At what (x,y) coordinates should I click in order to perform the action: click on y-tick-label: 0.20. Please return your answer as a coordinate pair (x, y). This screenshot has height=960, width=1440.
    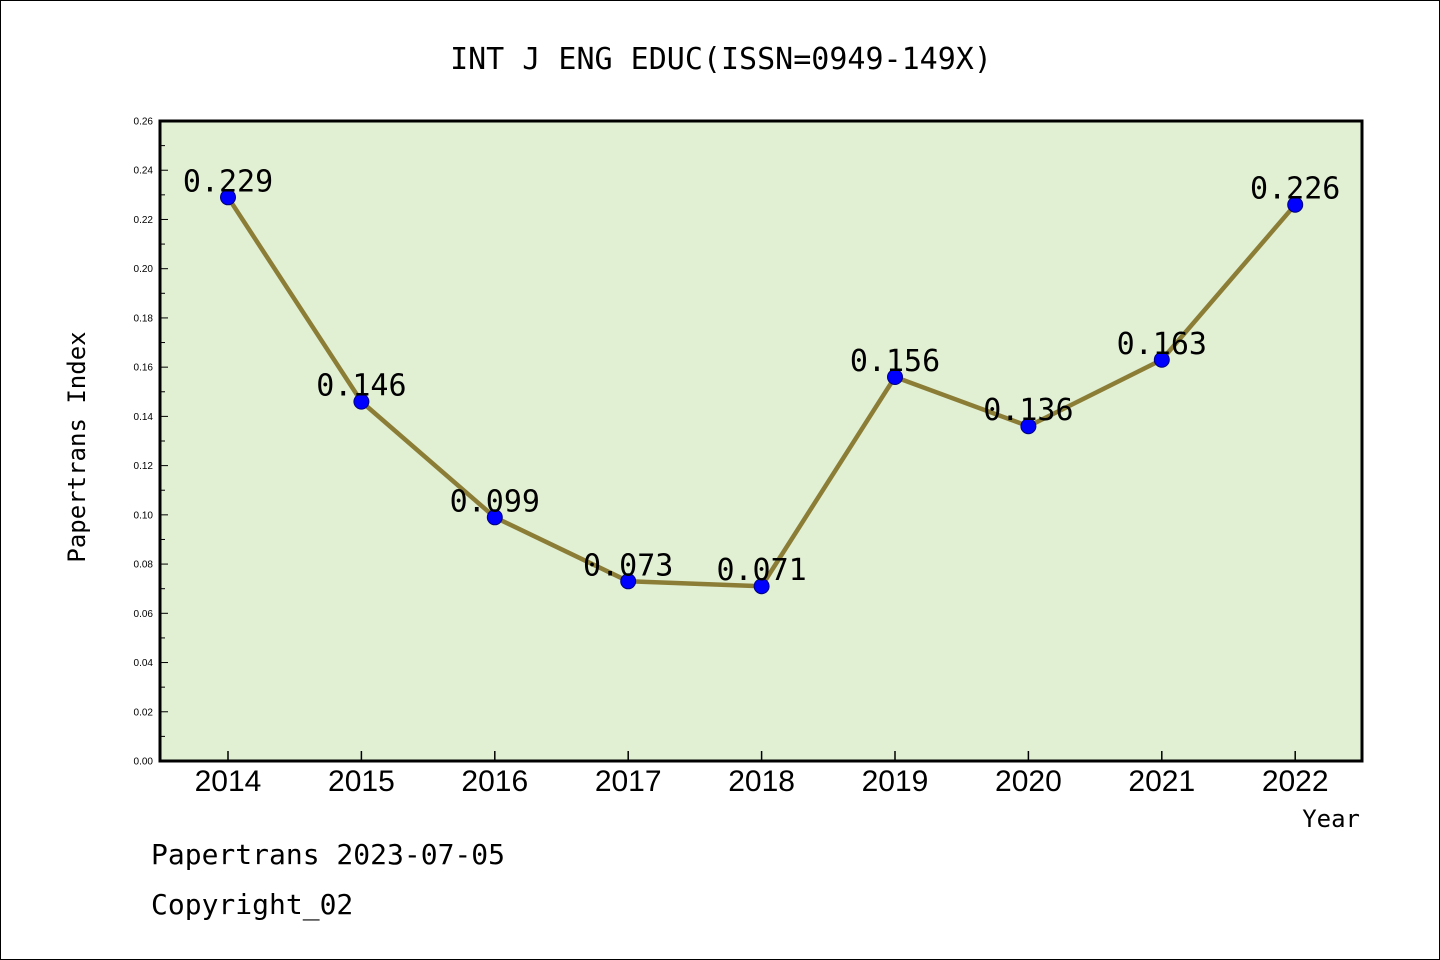
    Looking at the image, I should click on (144, 269).